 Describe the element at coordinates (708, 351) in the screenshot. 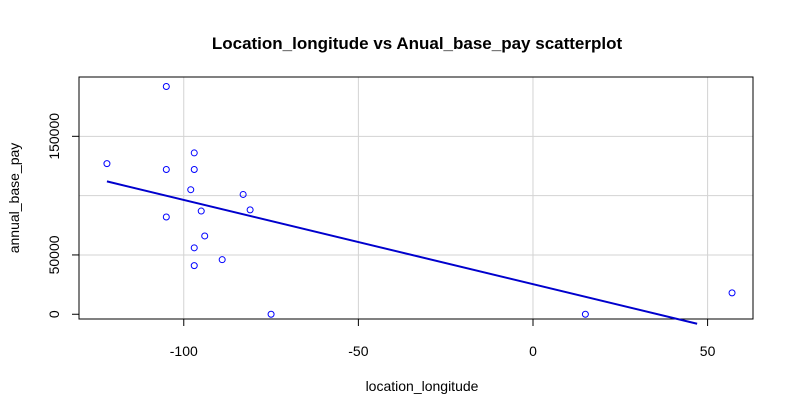

I see `x-tick-label: 50` at that location.